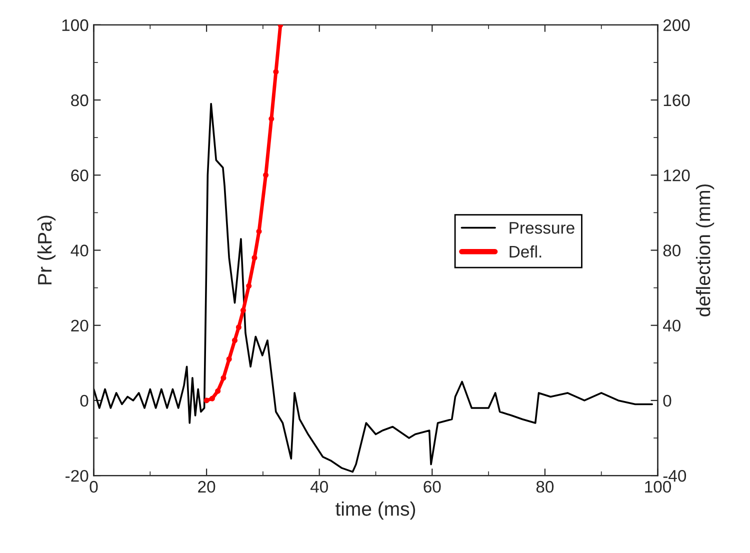  What do you see at coordinates (677, 100) in the screenshot?
I see `y2-tick-label: 160` at bounding box center [677, 100].